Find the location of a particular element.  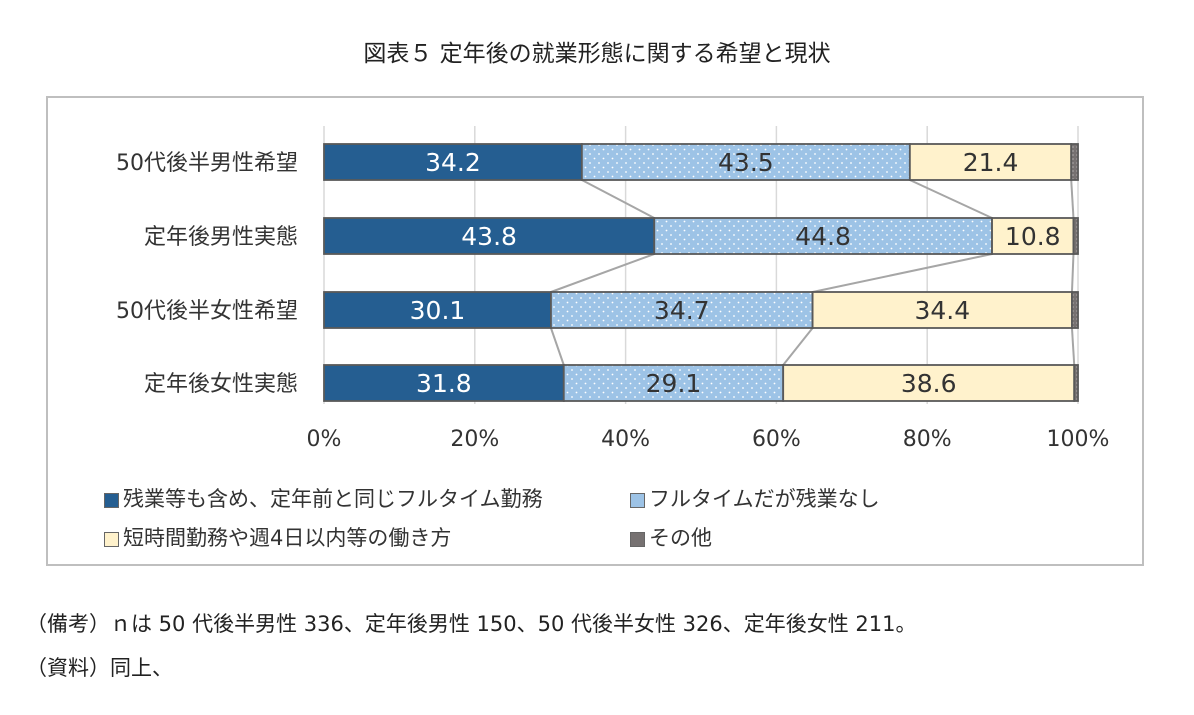

data-label: 31.8 is located at coordinates (444, 383).